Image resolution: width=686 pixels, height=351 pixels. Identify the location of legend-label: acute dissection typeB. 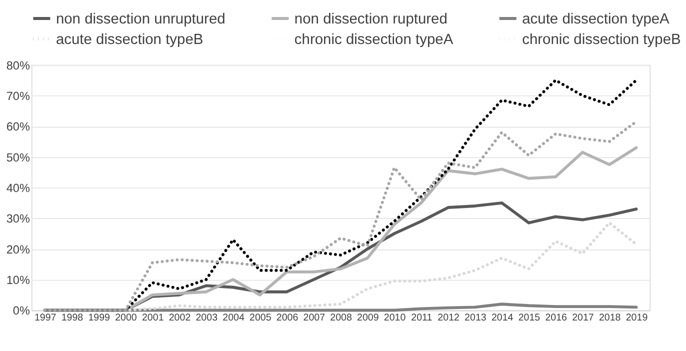
(130, 40).